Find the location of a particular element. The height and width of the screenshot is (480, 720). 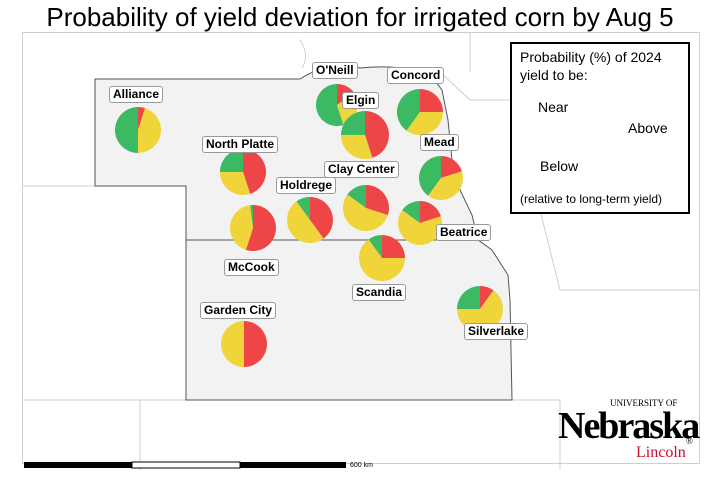

pie-concord-below-slice is located at coordinates (431, 100).